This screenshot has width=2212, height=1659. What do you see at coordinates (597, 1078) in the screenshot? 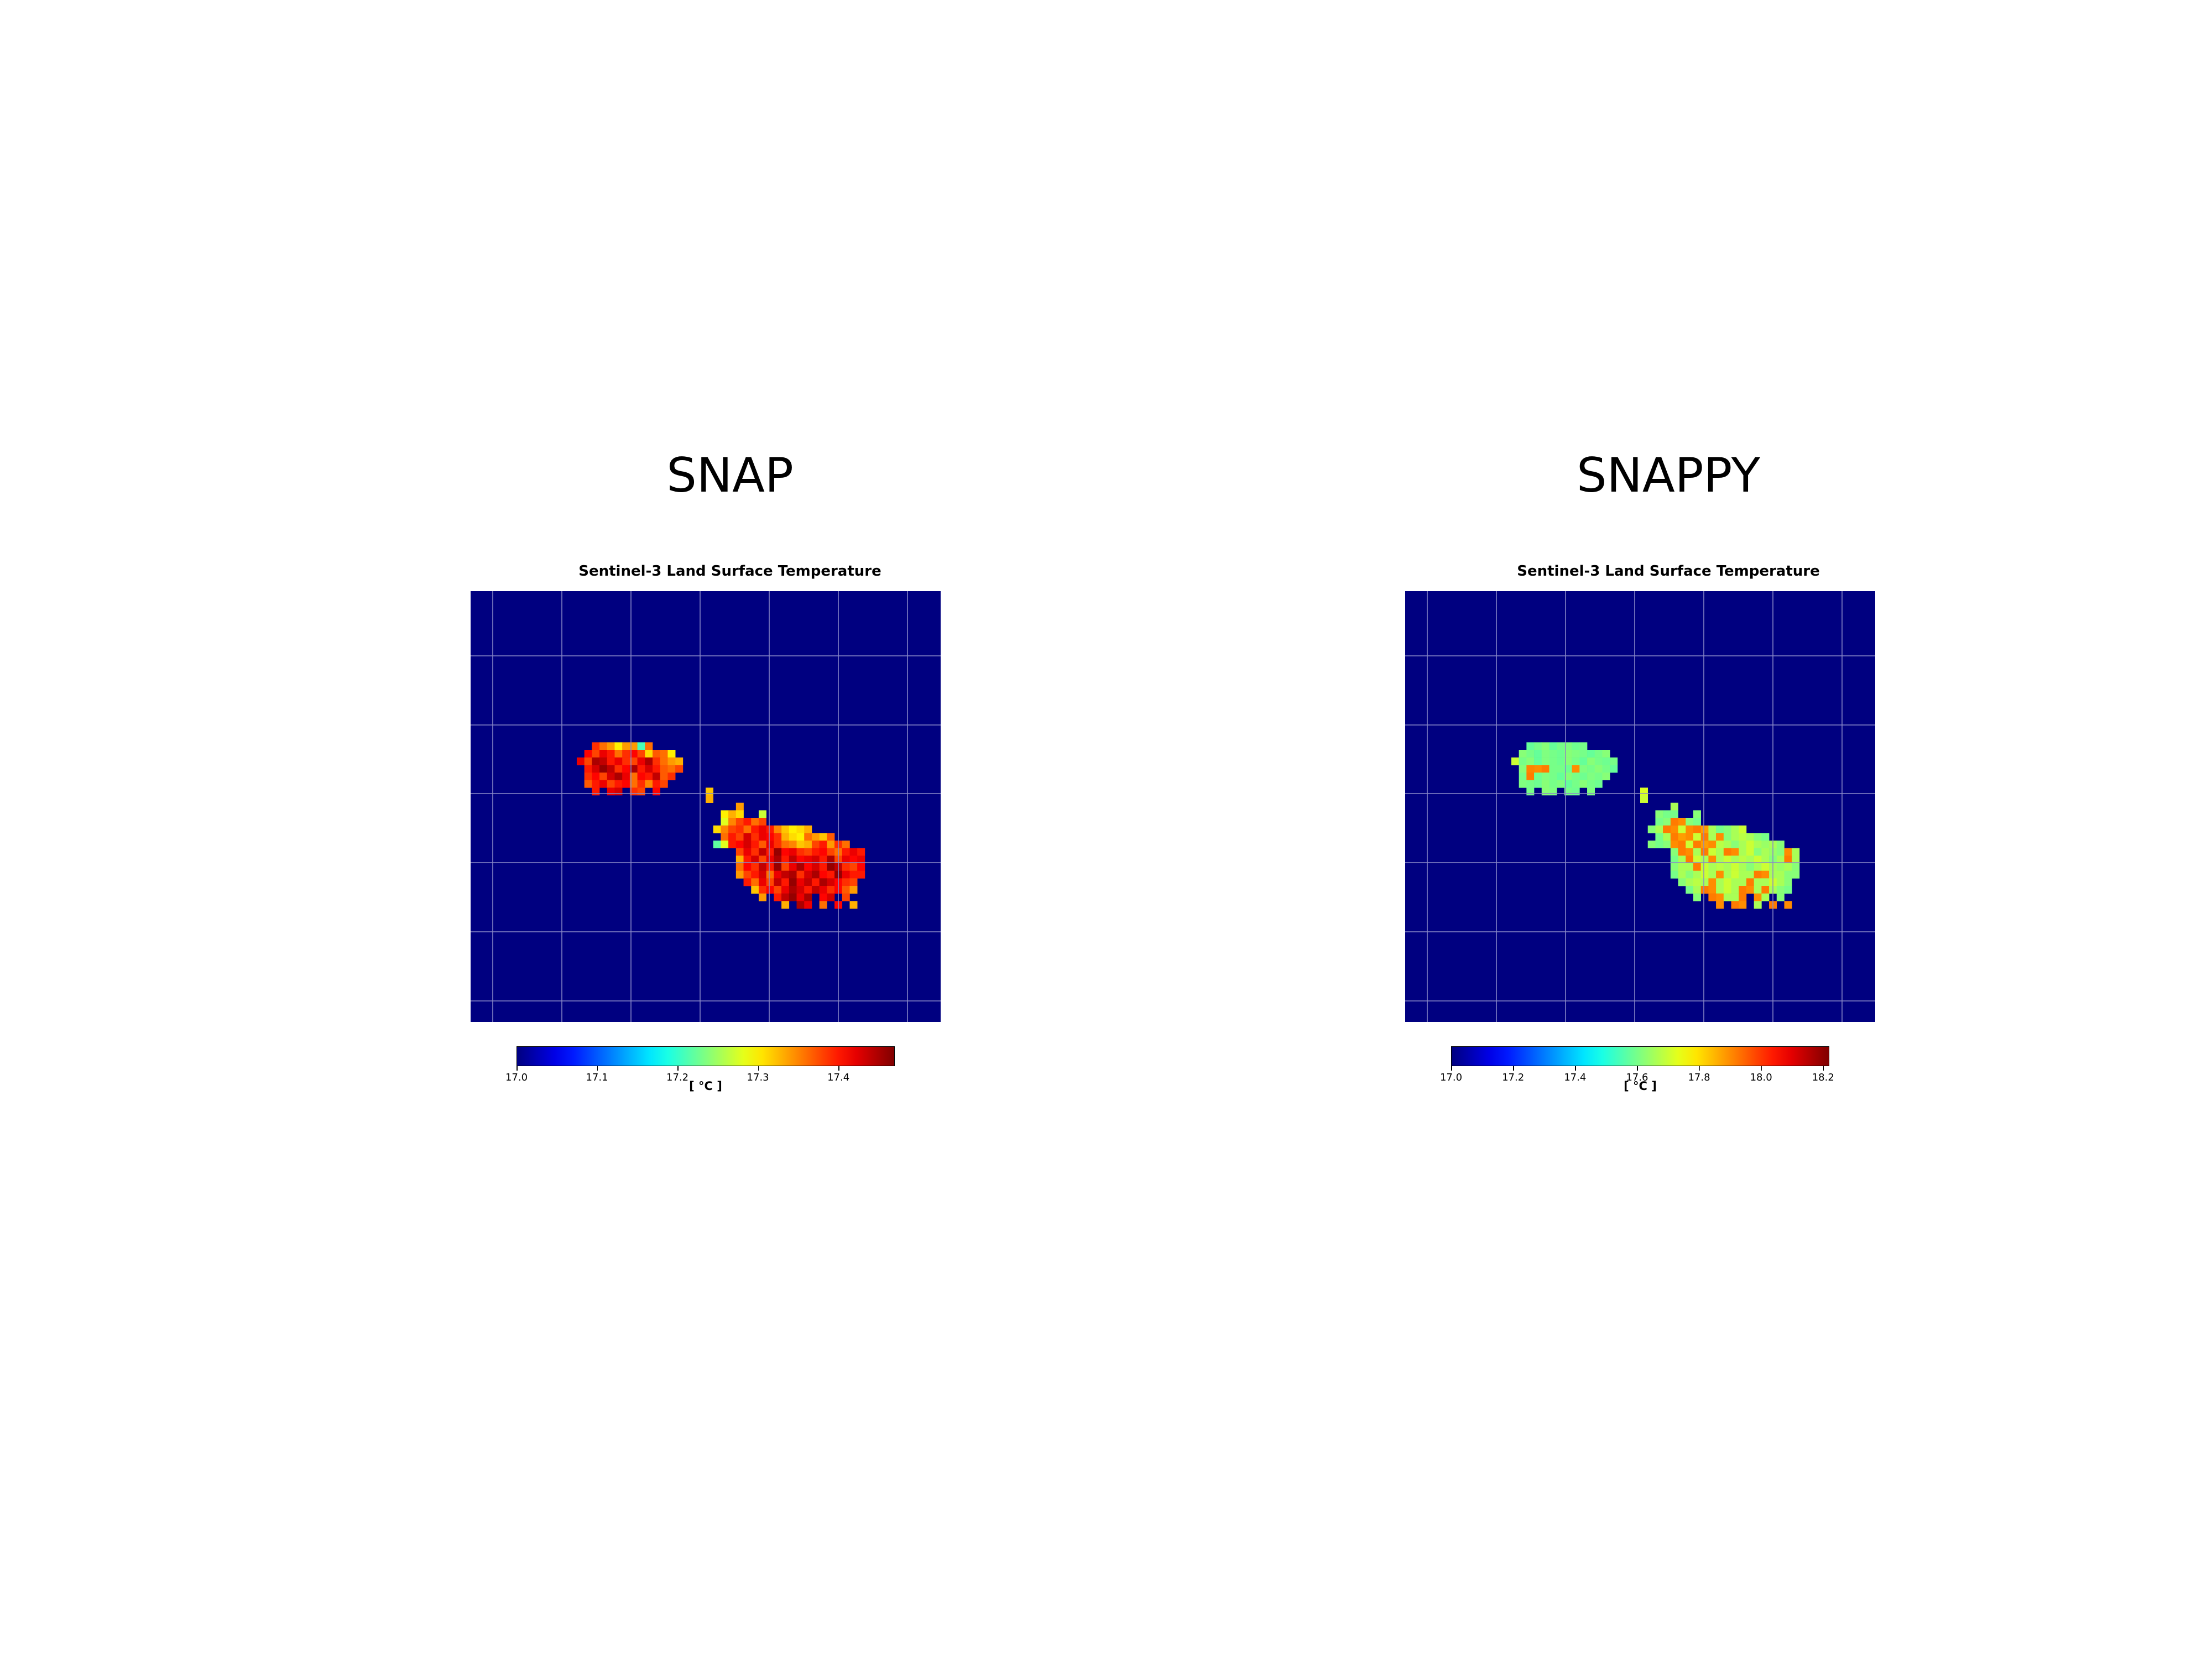
I see `colorbar-tick-label: 17.1` at bounding box center [597, 1078].